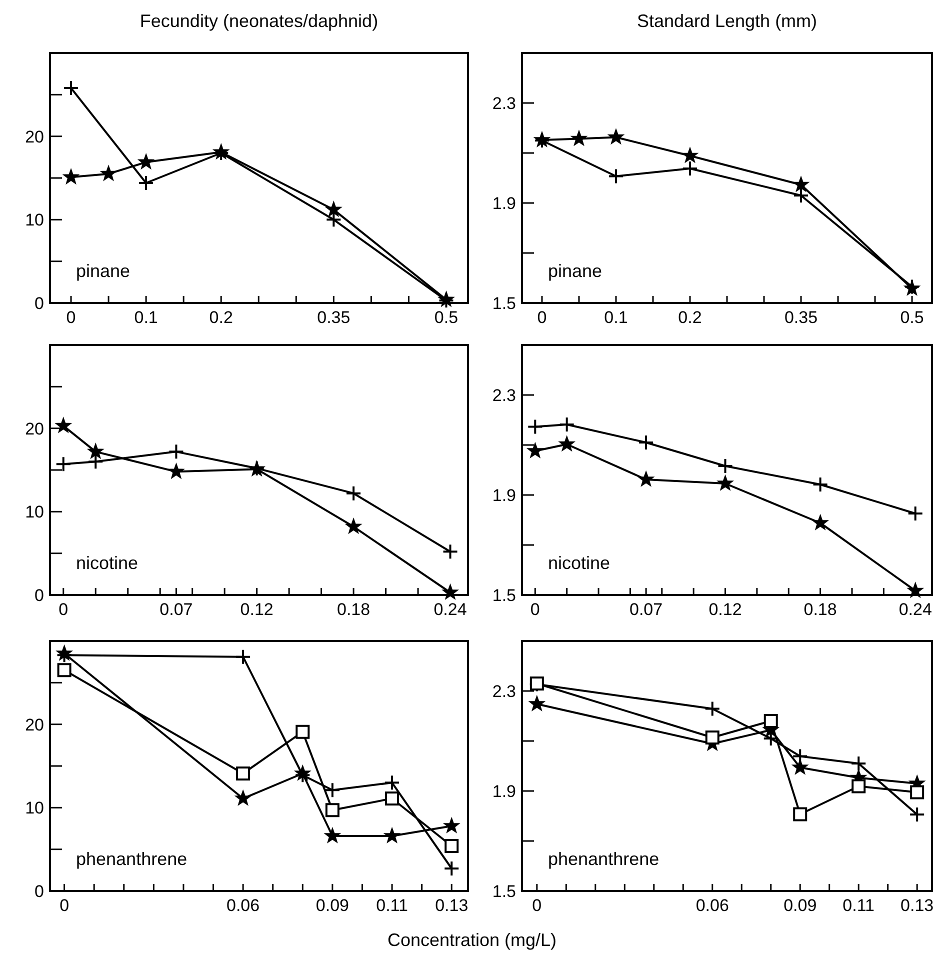 The image size is (944, 962). I want to click on x-axis-title: Concentration (mg/L), so click(472, 940).